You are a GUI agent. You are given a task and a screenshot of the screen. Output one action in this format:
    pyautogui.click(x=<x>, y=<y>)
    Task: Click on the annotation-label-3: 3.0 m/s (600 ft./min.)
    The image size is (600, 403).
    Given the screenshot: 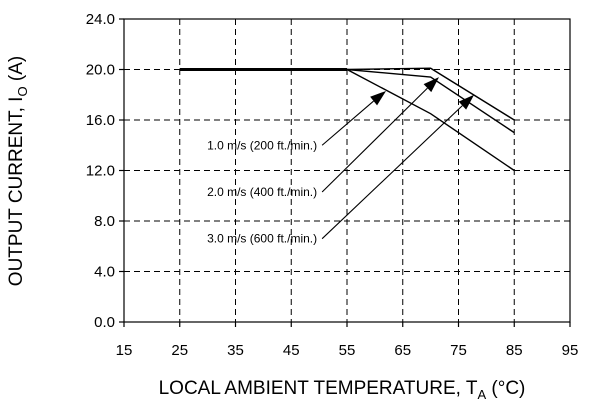 What is the action you would take?
    pyautogui.click(x=262, y=239)
    